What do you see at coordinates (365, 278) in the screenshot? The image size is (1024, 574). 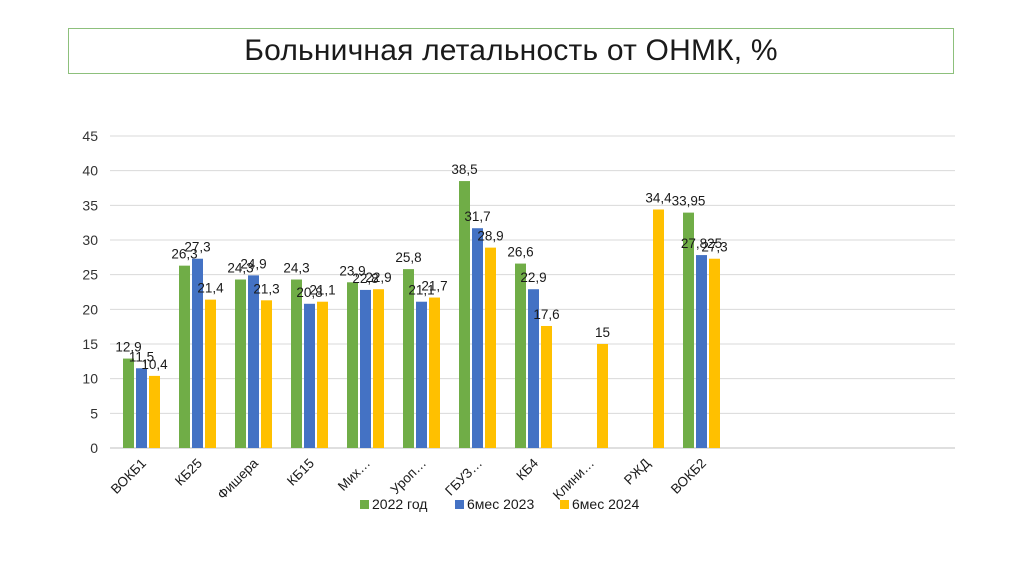 I see `data-label: 22,8` at bounding box center [365, 278].